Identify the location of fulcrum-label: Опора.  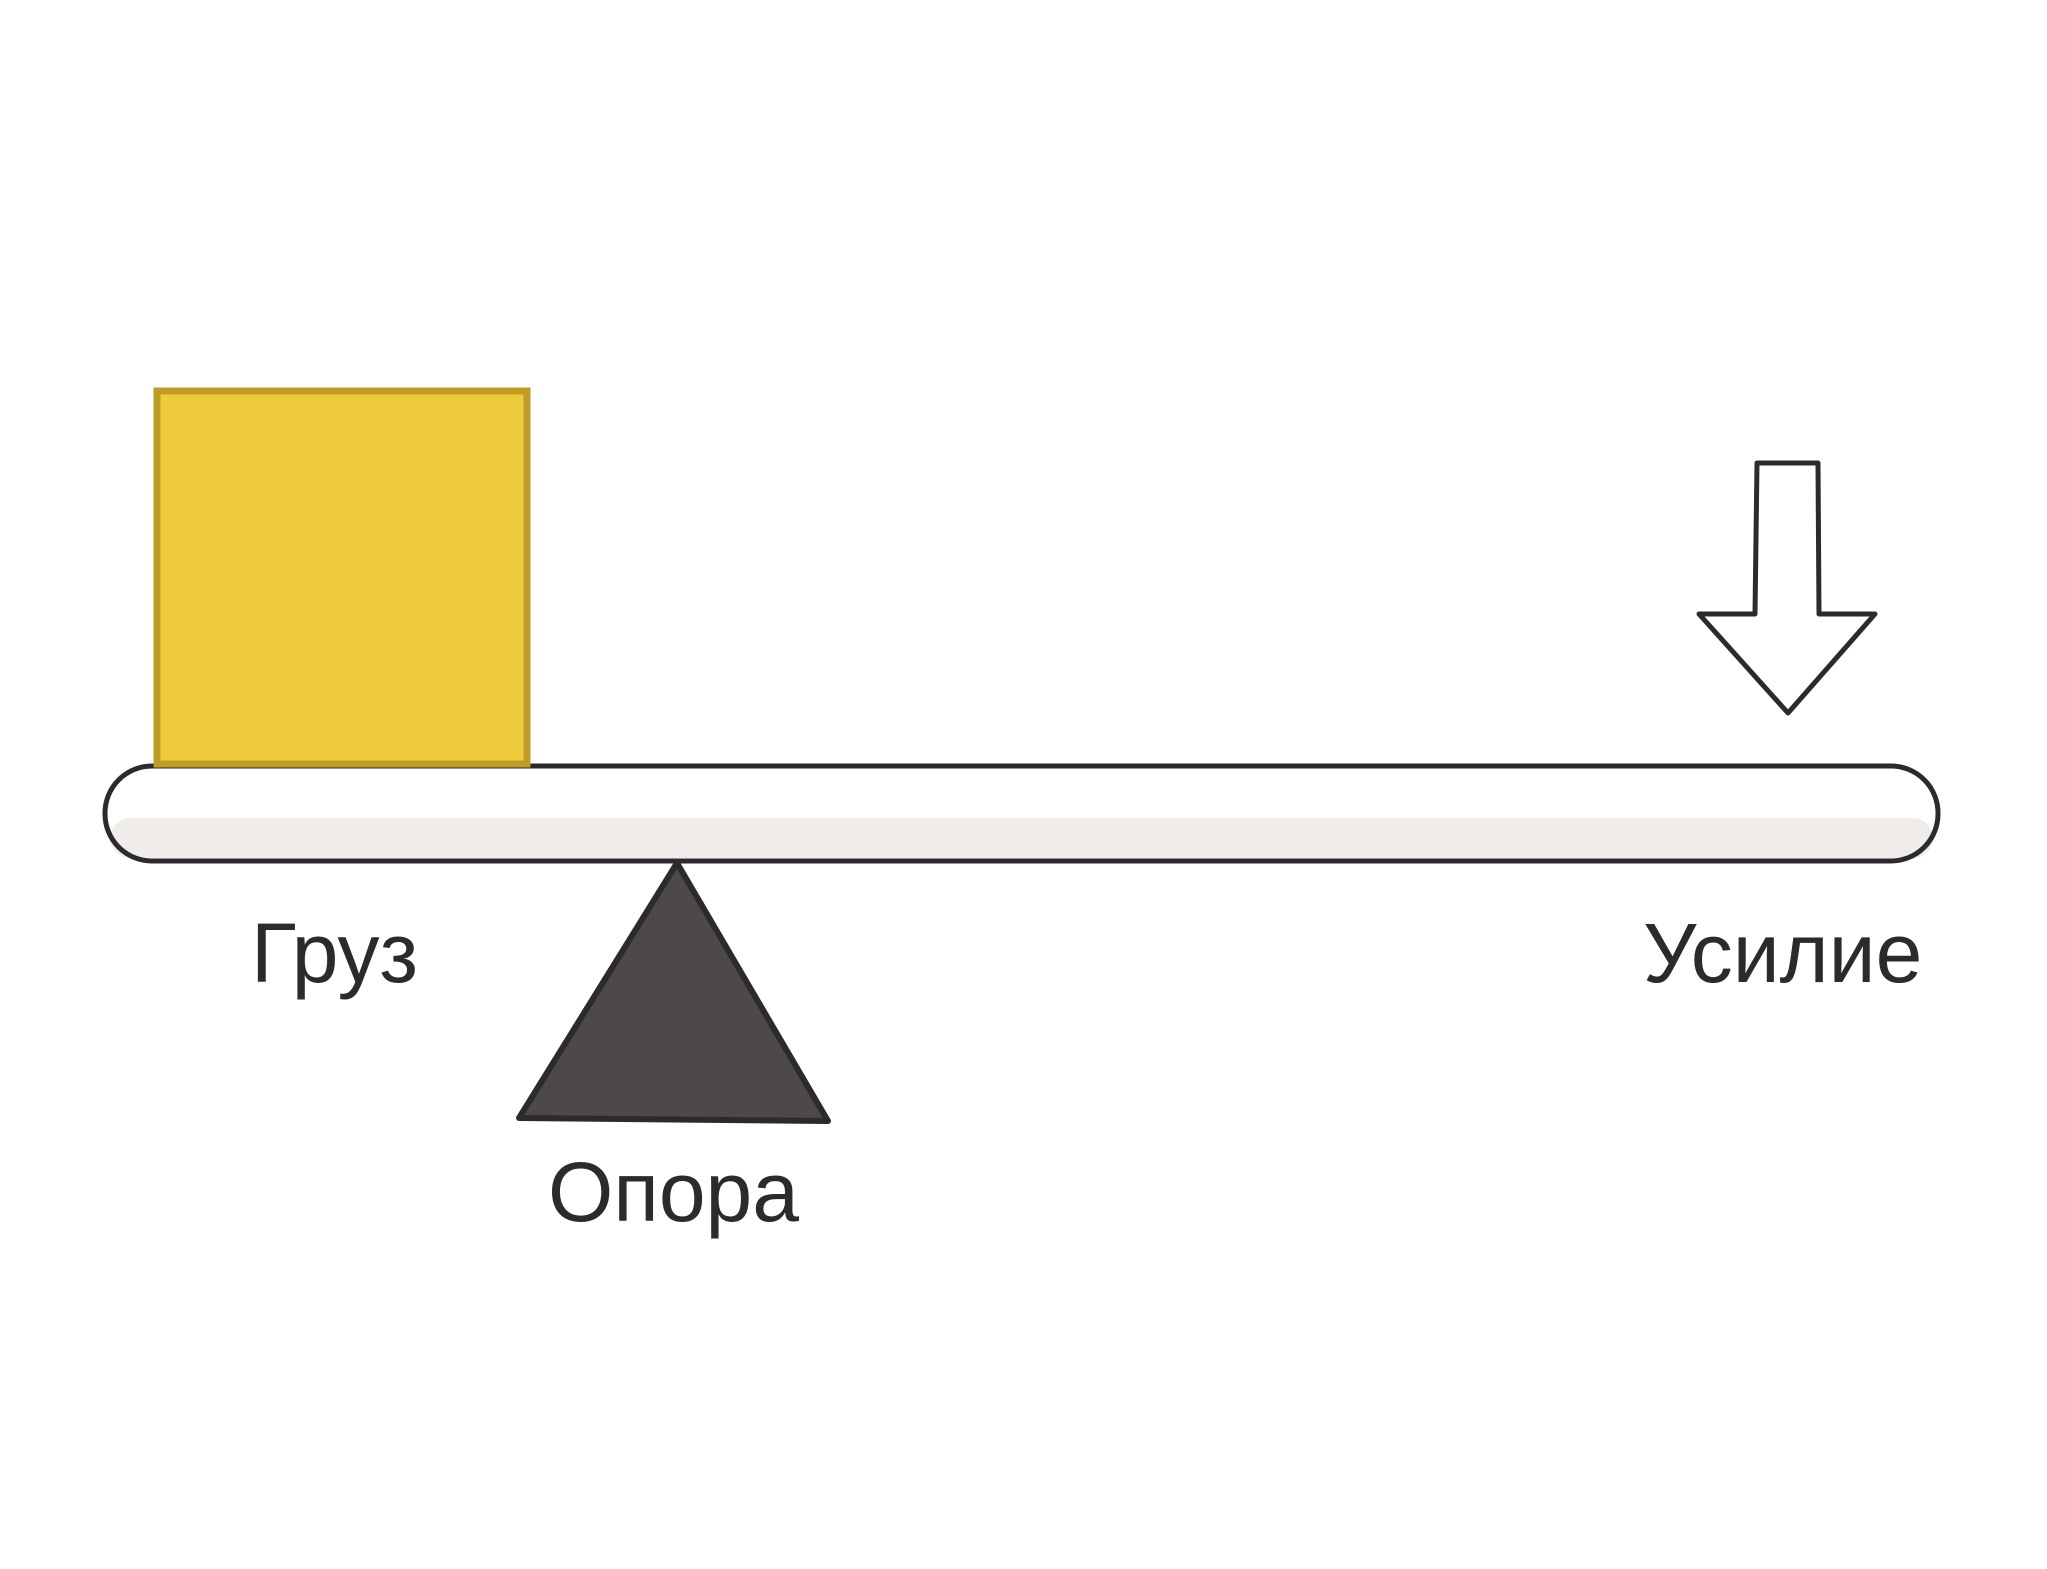
(673, 1192).